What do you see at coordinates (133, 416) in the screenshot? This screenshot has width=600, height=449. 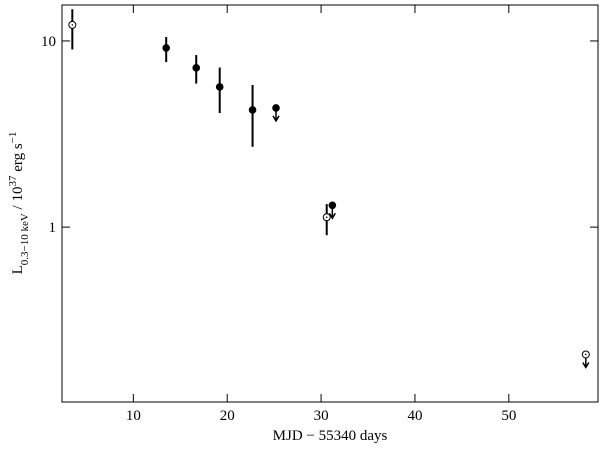 I see `x-tick-label: 10` at bounding box center [133, 416].